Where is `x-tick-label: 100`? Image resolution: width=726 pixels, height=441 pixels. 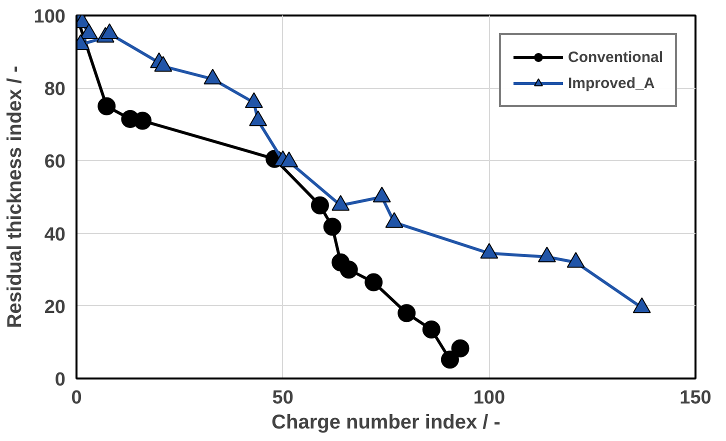 x-tick-label: 100 is located at coordinates (489, 398).